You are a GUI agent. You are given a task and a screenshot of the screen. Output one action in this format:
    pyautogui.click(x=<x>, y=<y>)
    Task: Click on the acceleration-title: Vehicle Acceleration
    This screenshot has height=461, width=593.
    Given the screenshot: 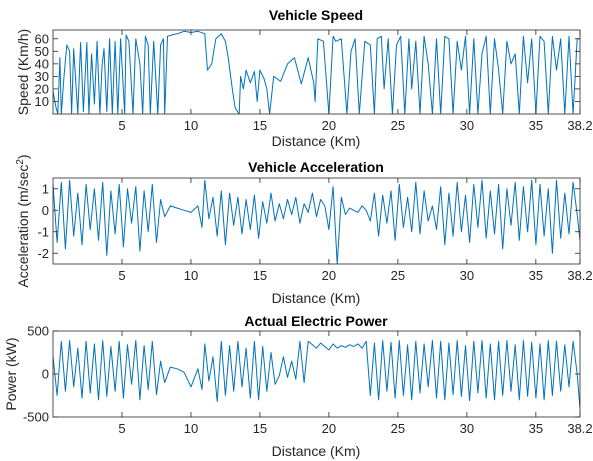 What is the action you would take?
    pyautogui.click(x=316, y=167)
    